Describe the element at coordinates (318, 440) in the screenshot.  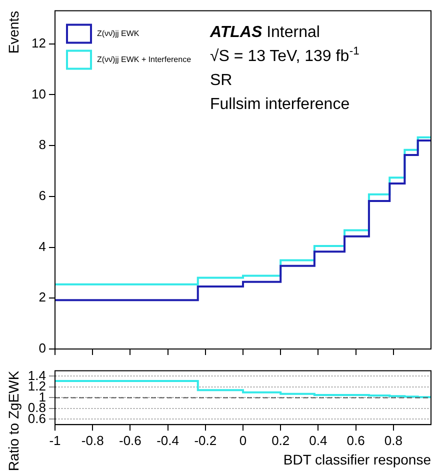
I see `x-tick-label: 0.4` at that location.